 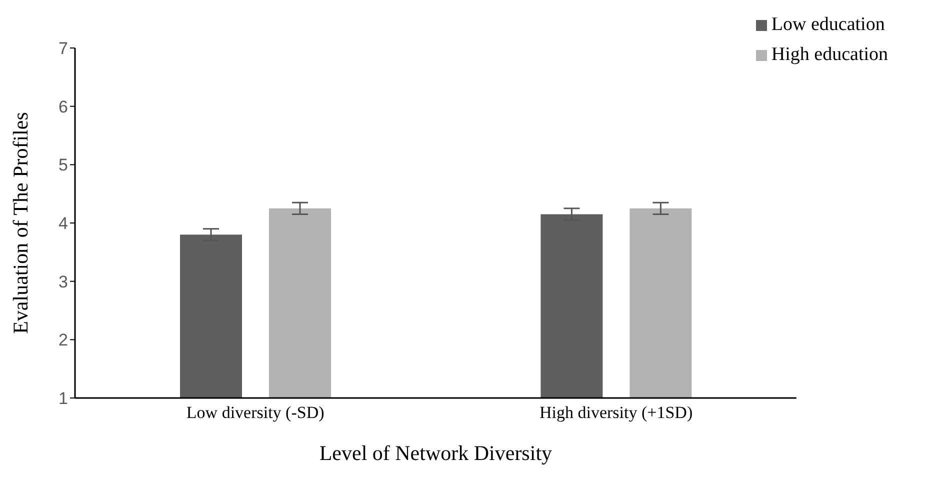 I want to click on y-tick-label: 3, so click(x=63, y=282).